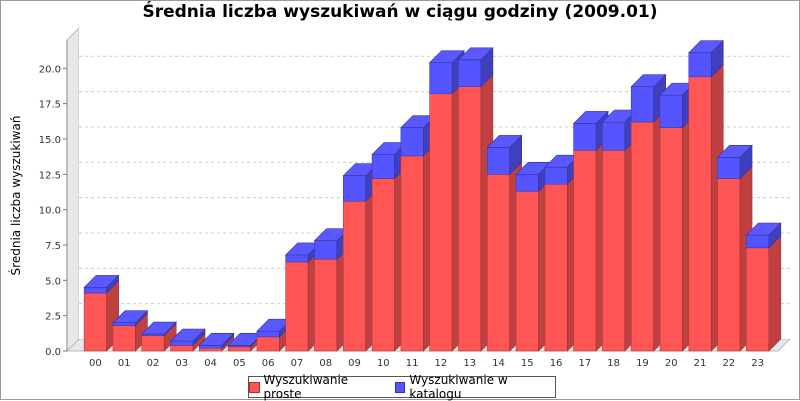 The width and height of the screenshot is (800, 401). What do you see at coordinates (556, 363) in the screenshot?
I see `x-tick-label: 16` at bounding box center [556, 363].